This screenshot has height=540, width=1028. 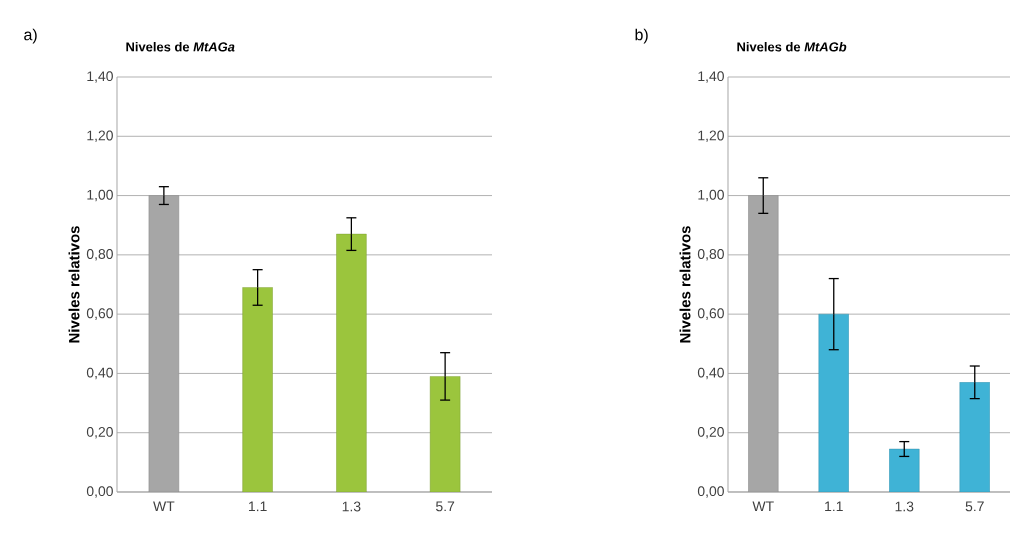 What do you see at coordinates (641, 36) in the screenshot?
I see `text: b)` at bounding box center [641, 36].